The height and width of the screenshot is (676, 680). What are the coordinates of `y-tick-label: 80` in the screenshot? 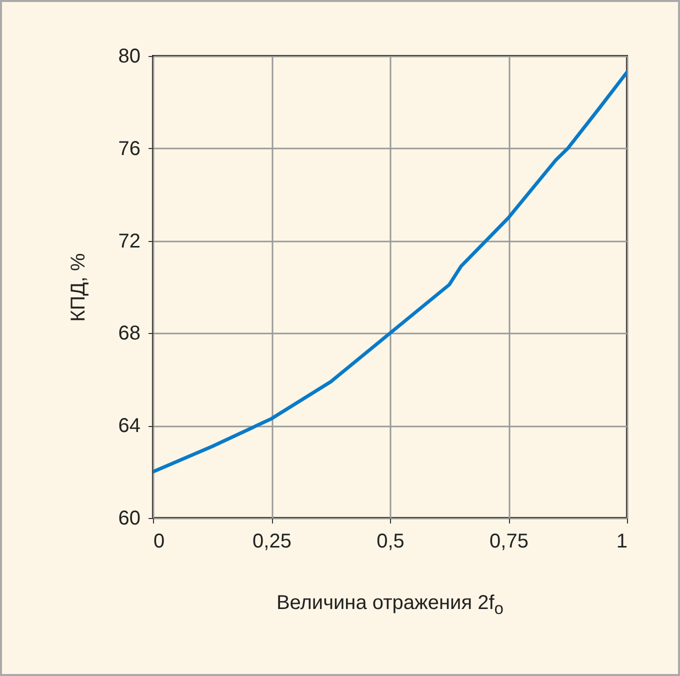 It's located at (129, 57).